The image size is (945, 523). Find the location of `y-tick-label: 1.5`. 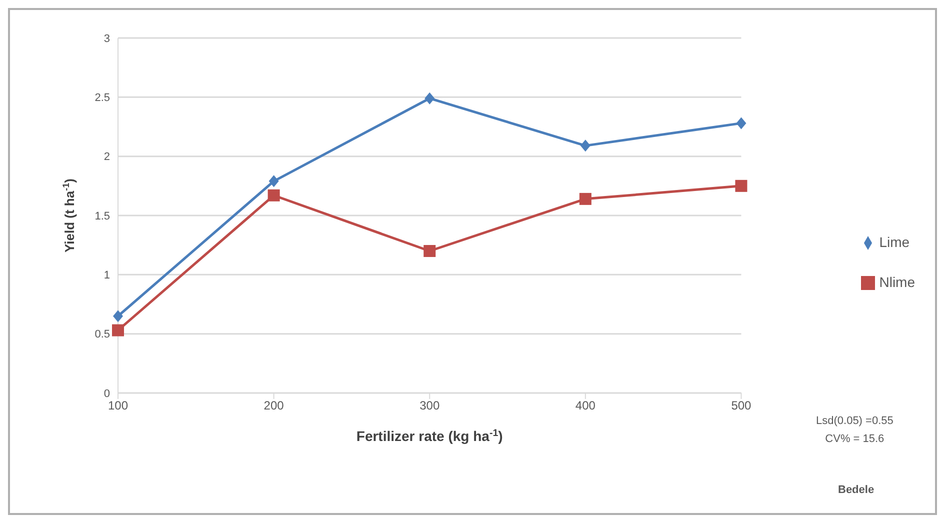

y-tick-label: 1.5 is located at coordinates (102, 216).